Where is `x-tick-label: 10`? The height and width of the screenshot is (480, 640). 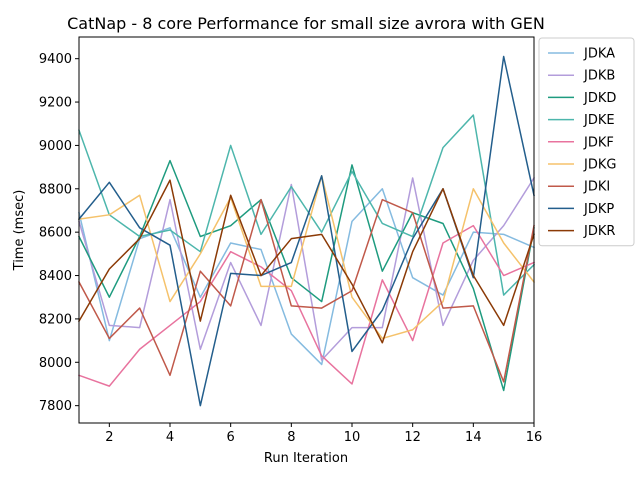
x-tick-label: 10 is located at coordinates (352, 437).